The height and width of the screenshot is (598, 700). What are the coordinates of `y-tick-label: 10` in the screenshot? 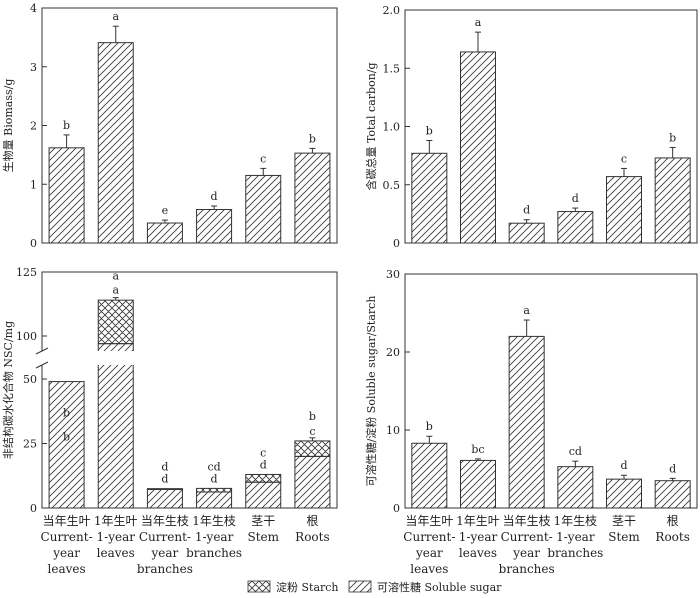 It's located at (393, 430).